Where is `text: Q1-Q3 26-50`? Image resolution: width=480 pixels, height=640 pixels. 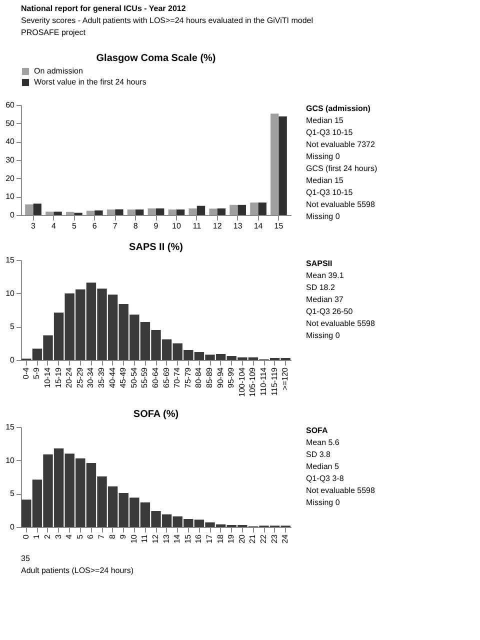
text: Q1-Q3 26-50 is located at coordinates (330, 311).